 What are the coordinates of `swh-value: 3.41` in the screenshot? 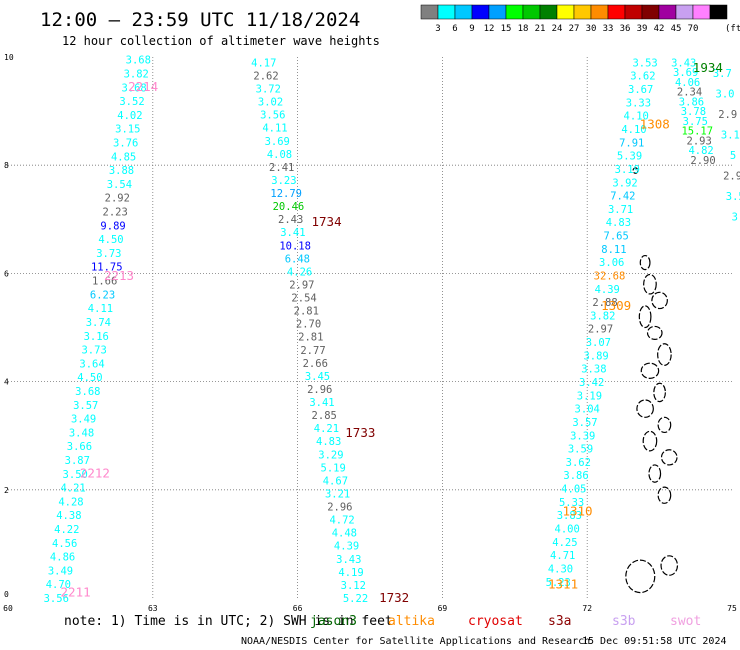 It's located at (321, 403).